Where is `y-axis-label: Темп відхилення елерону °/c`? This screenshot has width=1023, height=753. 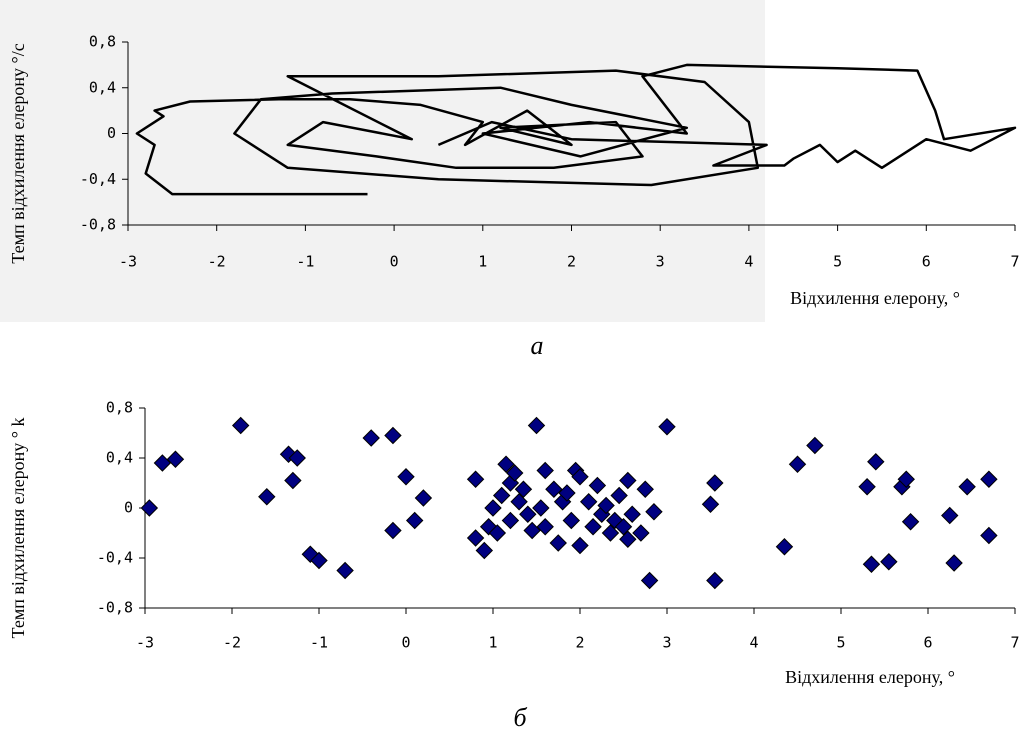 y-axis-label: Темп відхилення елерону °/c is located at coordinates (18, 153).